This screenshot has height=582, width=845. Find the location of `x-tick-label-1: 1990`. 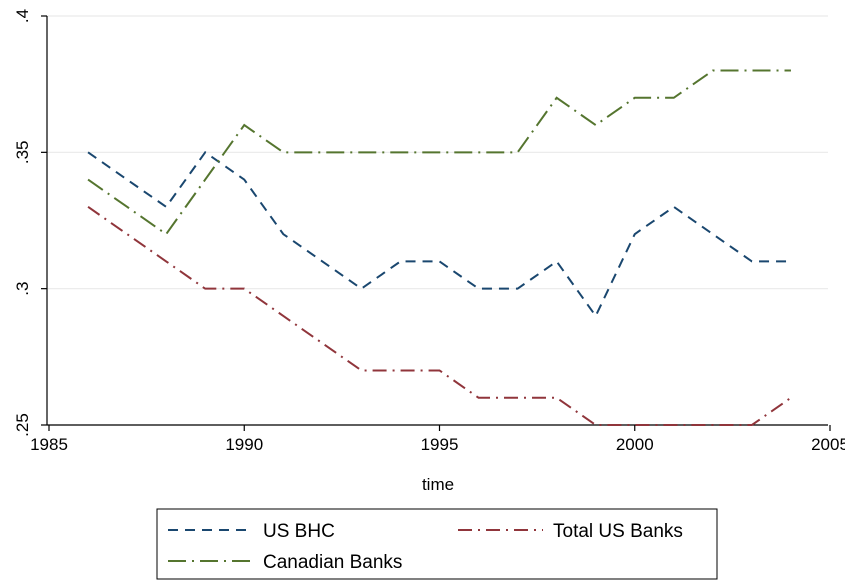

x-tick-label-1: 1990 is located at coordinates (244, 444).